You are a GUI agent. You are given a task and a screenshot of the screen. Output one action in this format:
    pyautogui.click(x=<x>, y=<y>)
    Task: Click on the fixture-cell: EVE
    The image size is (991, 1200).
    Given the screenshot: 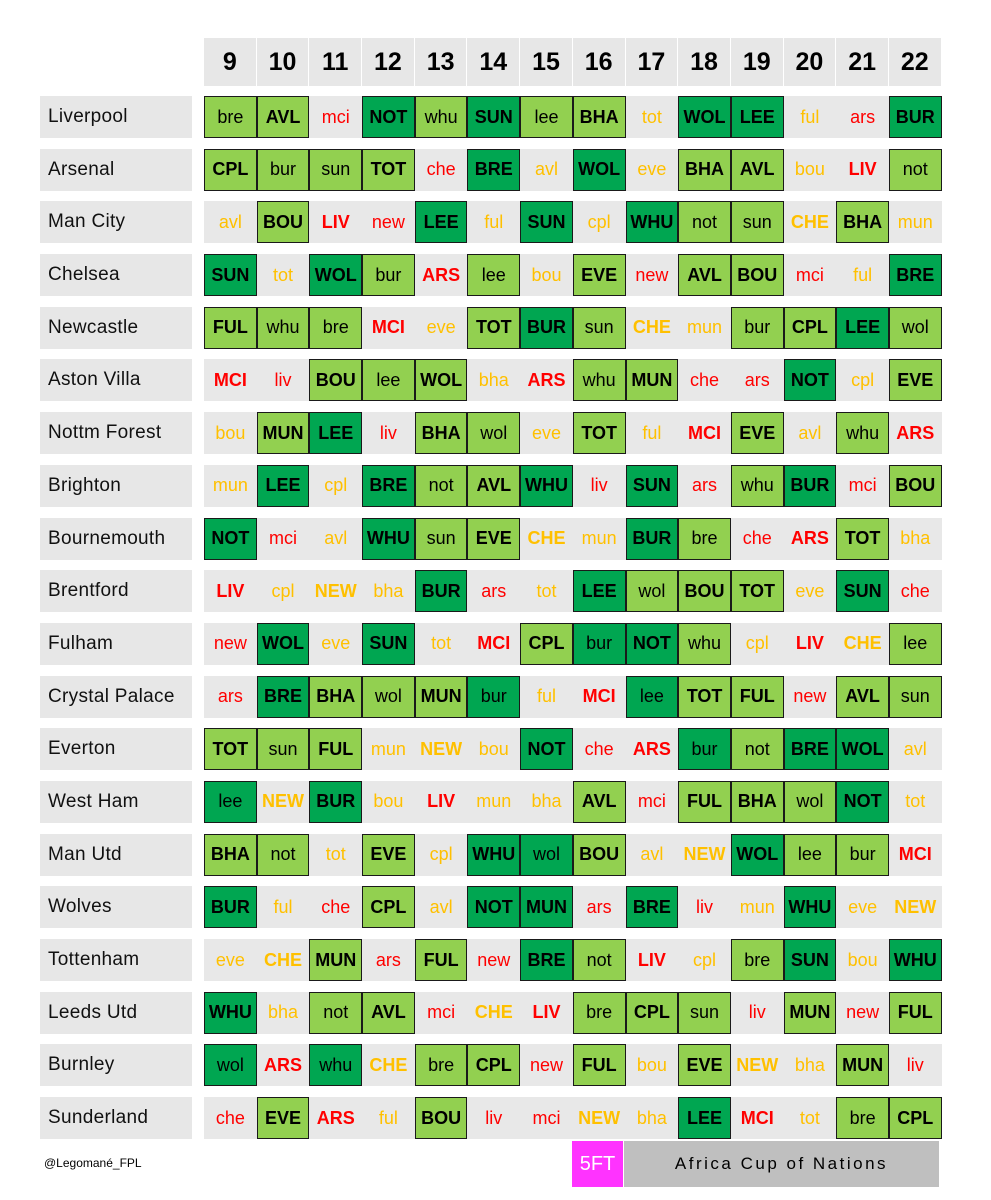 What is the action you would take?
    pyautogui.click(x=757, y=433)
    